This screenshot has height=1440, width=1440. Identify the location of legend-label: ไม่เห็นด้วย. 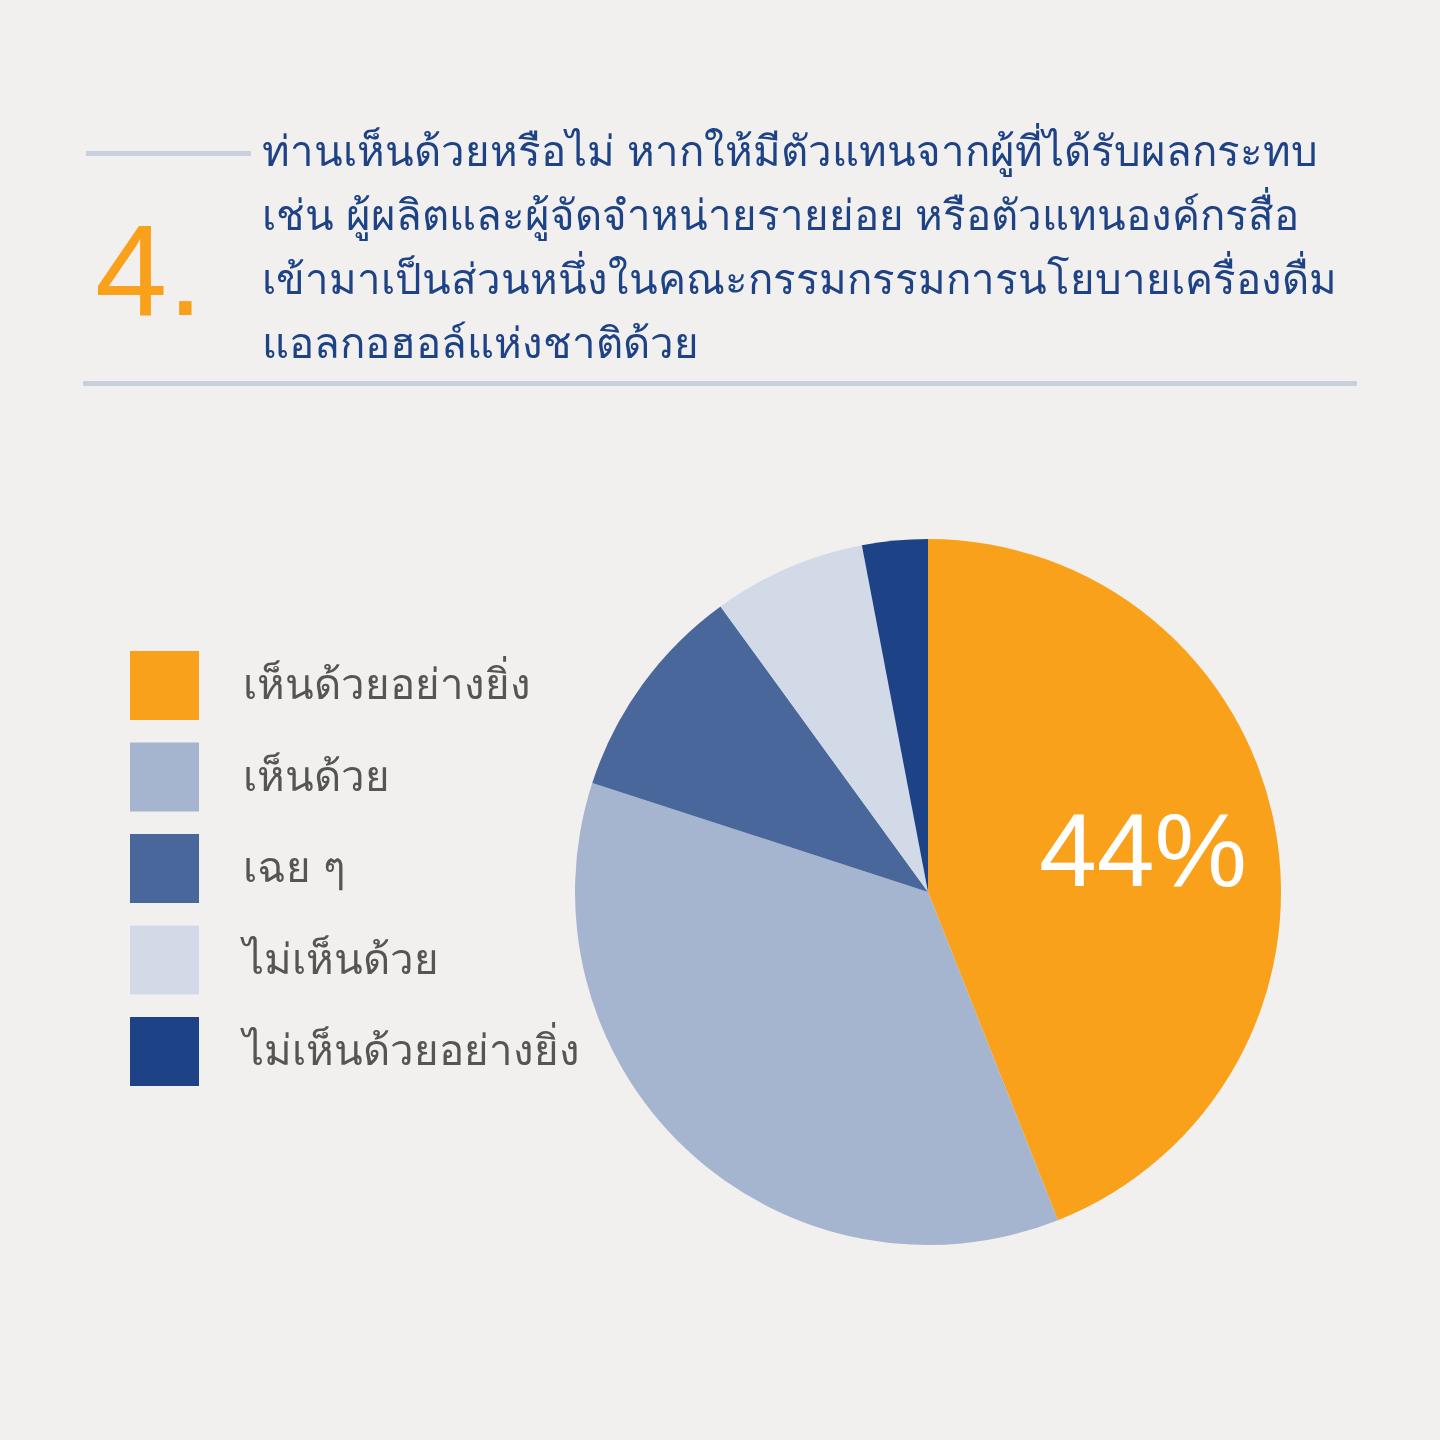
(339, 958).